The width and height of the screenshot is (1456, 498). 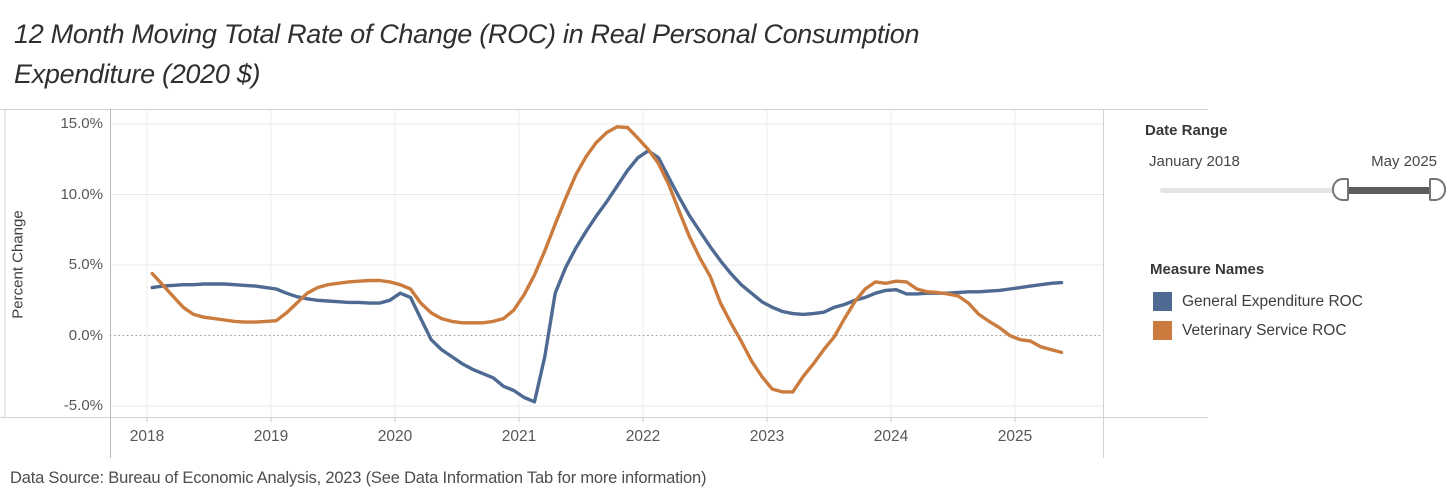 I want to click on x-tick-label-2023: 2023, so click(x=767, y=436).